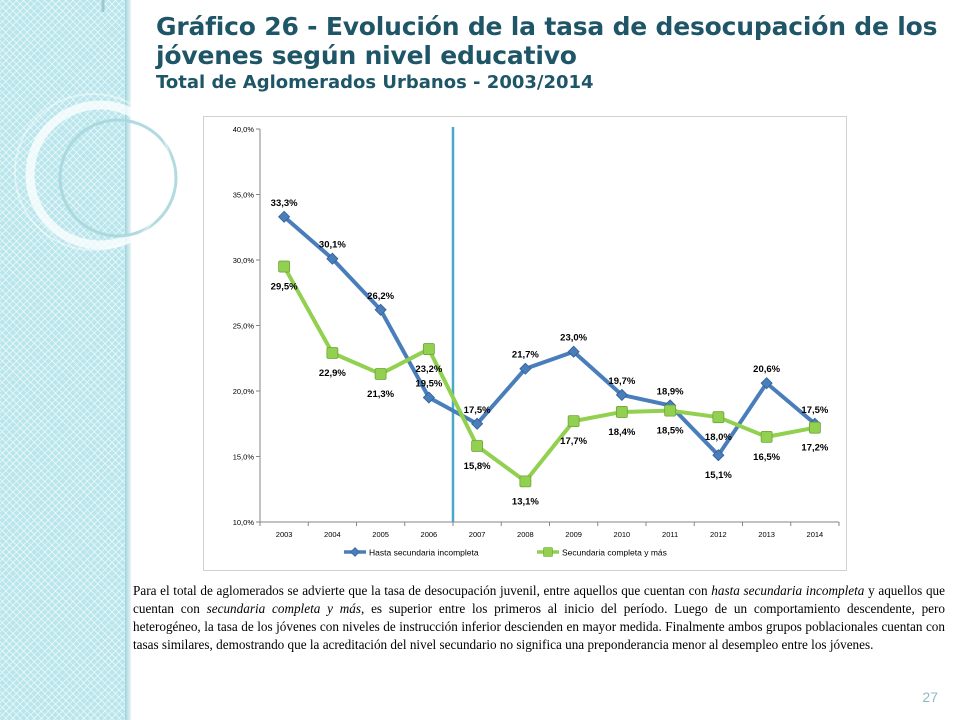  Describe the element at coordinates (380, 296) in the screenshot. I see `data-label: 26,2%` at that location.